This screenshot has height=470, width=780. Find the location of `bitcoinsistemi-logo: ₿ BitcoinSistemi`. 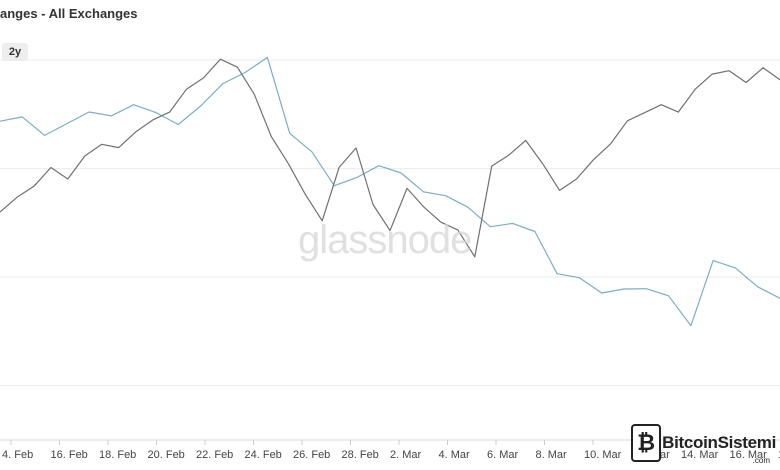

bitcoinsistemi-logo: ₿ BitcoinSistemi is located at coordinates (703, 443).